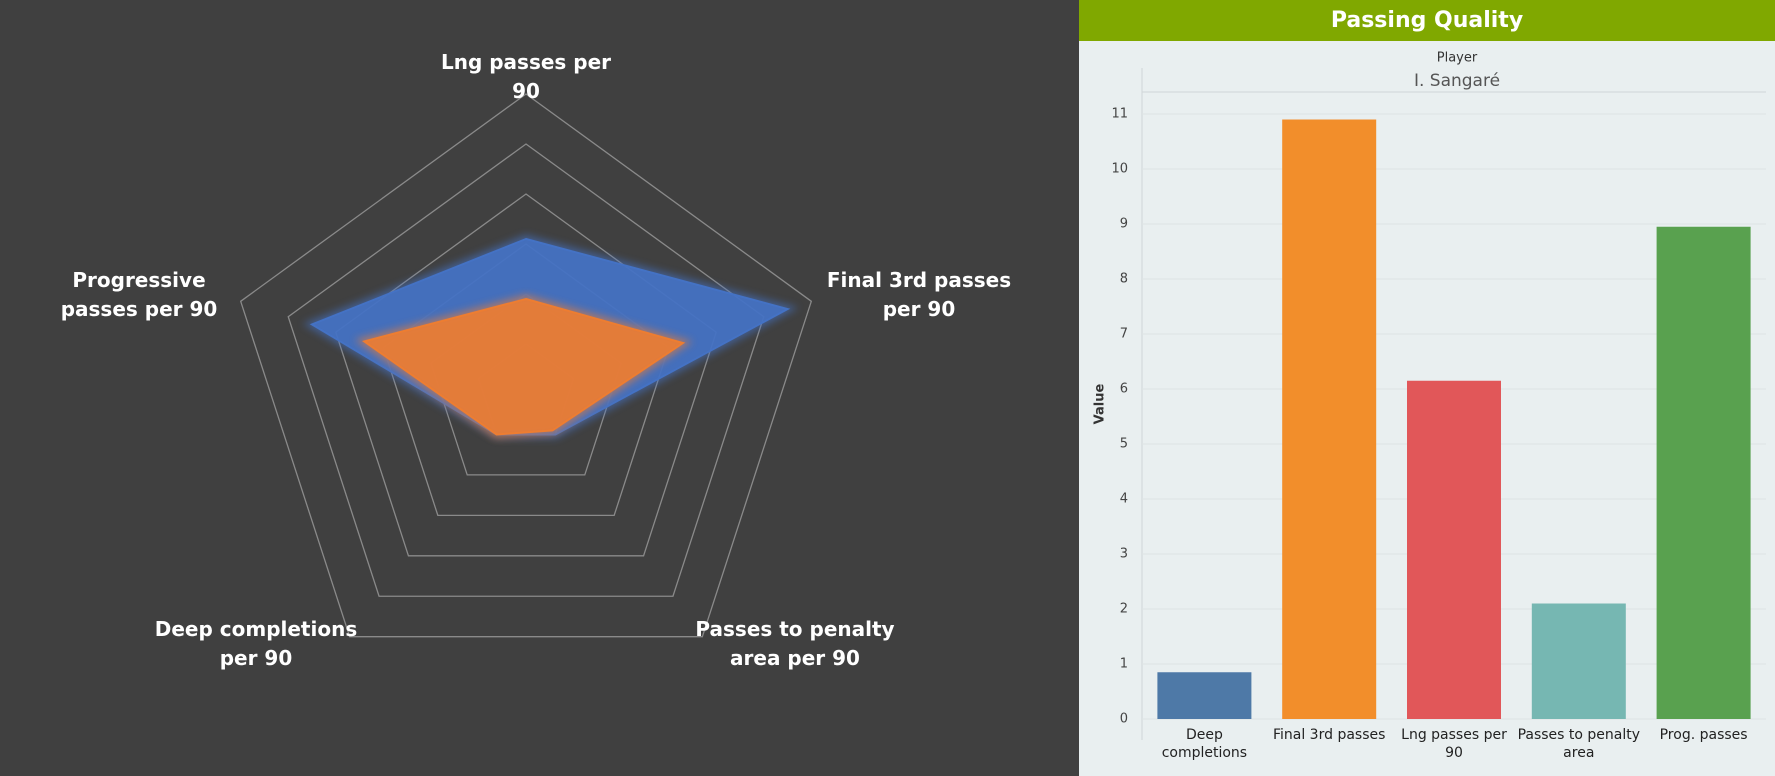 The height and width of the screenshot is (776, 1775). Describe the element at coordinates (919, 294) in the screenshot. I see `axis-label: Final 3rd passes per 90` at that location.